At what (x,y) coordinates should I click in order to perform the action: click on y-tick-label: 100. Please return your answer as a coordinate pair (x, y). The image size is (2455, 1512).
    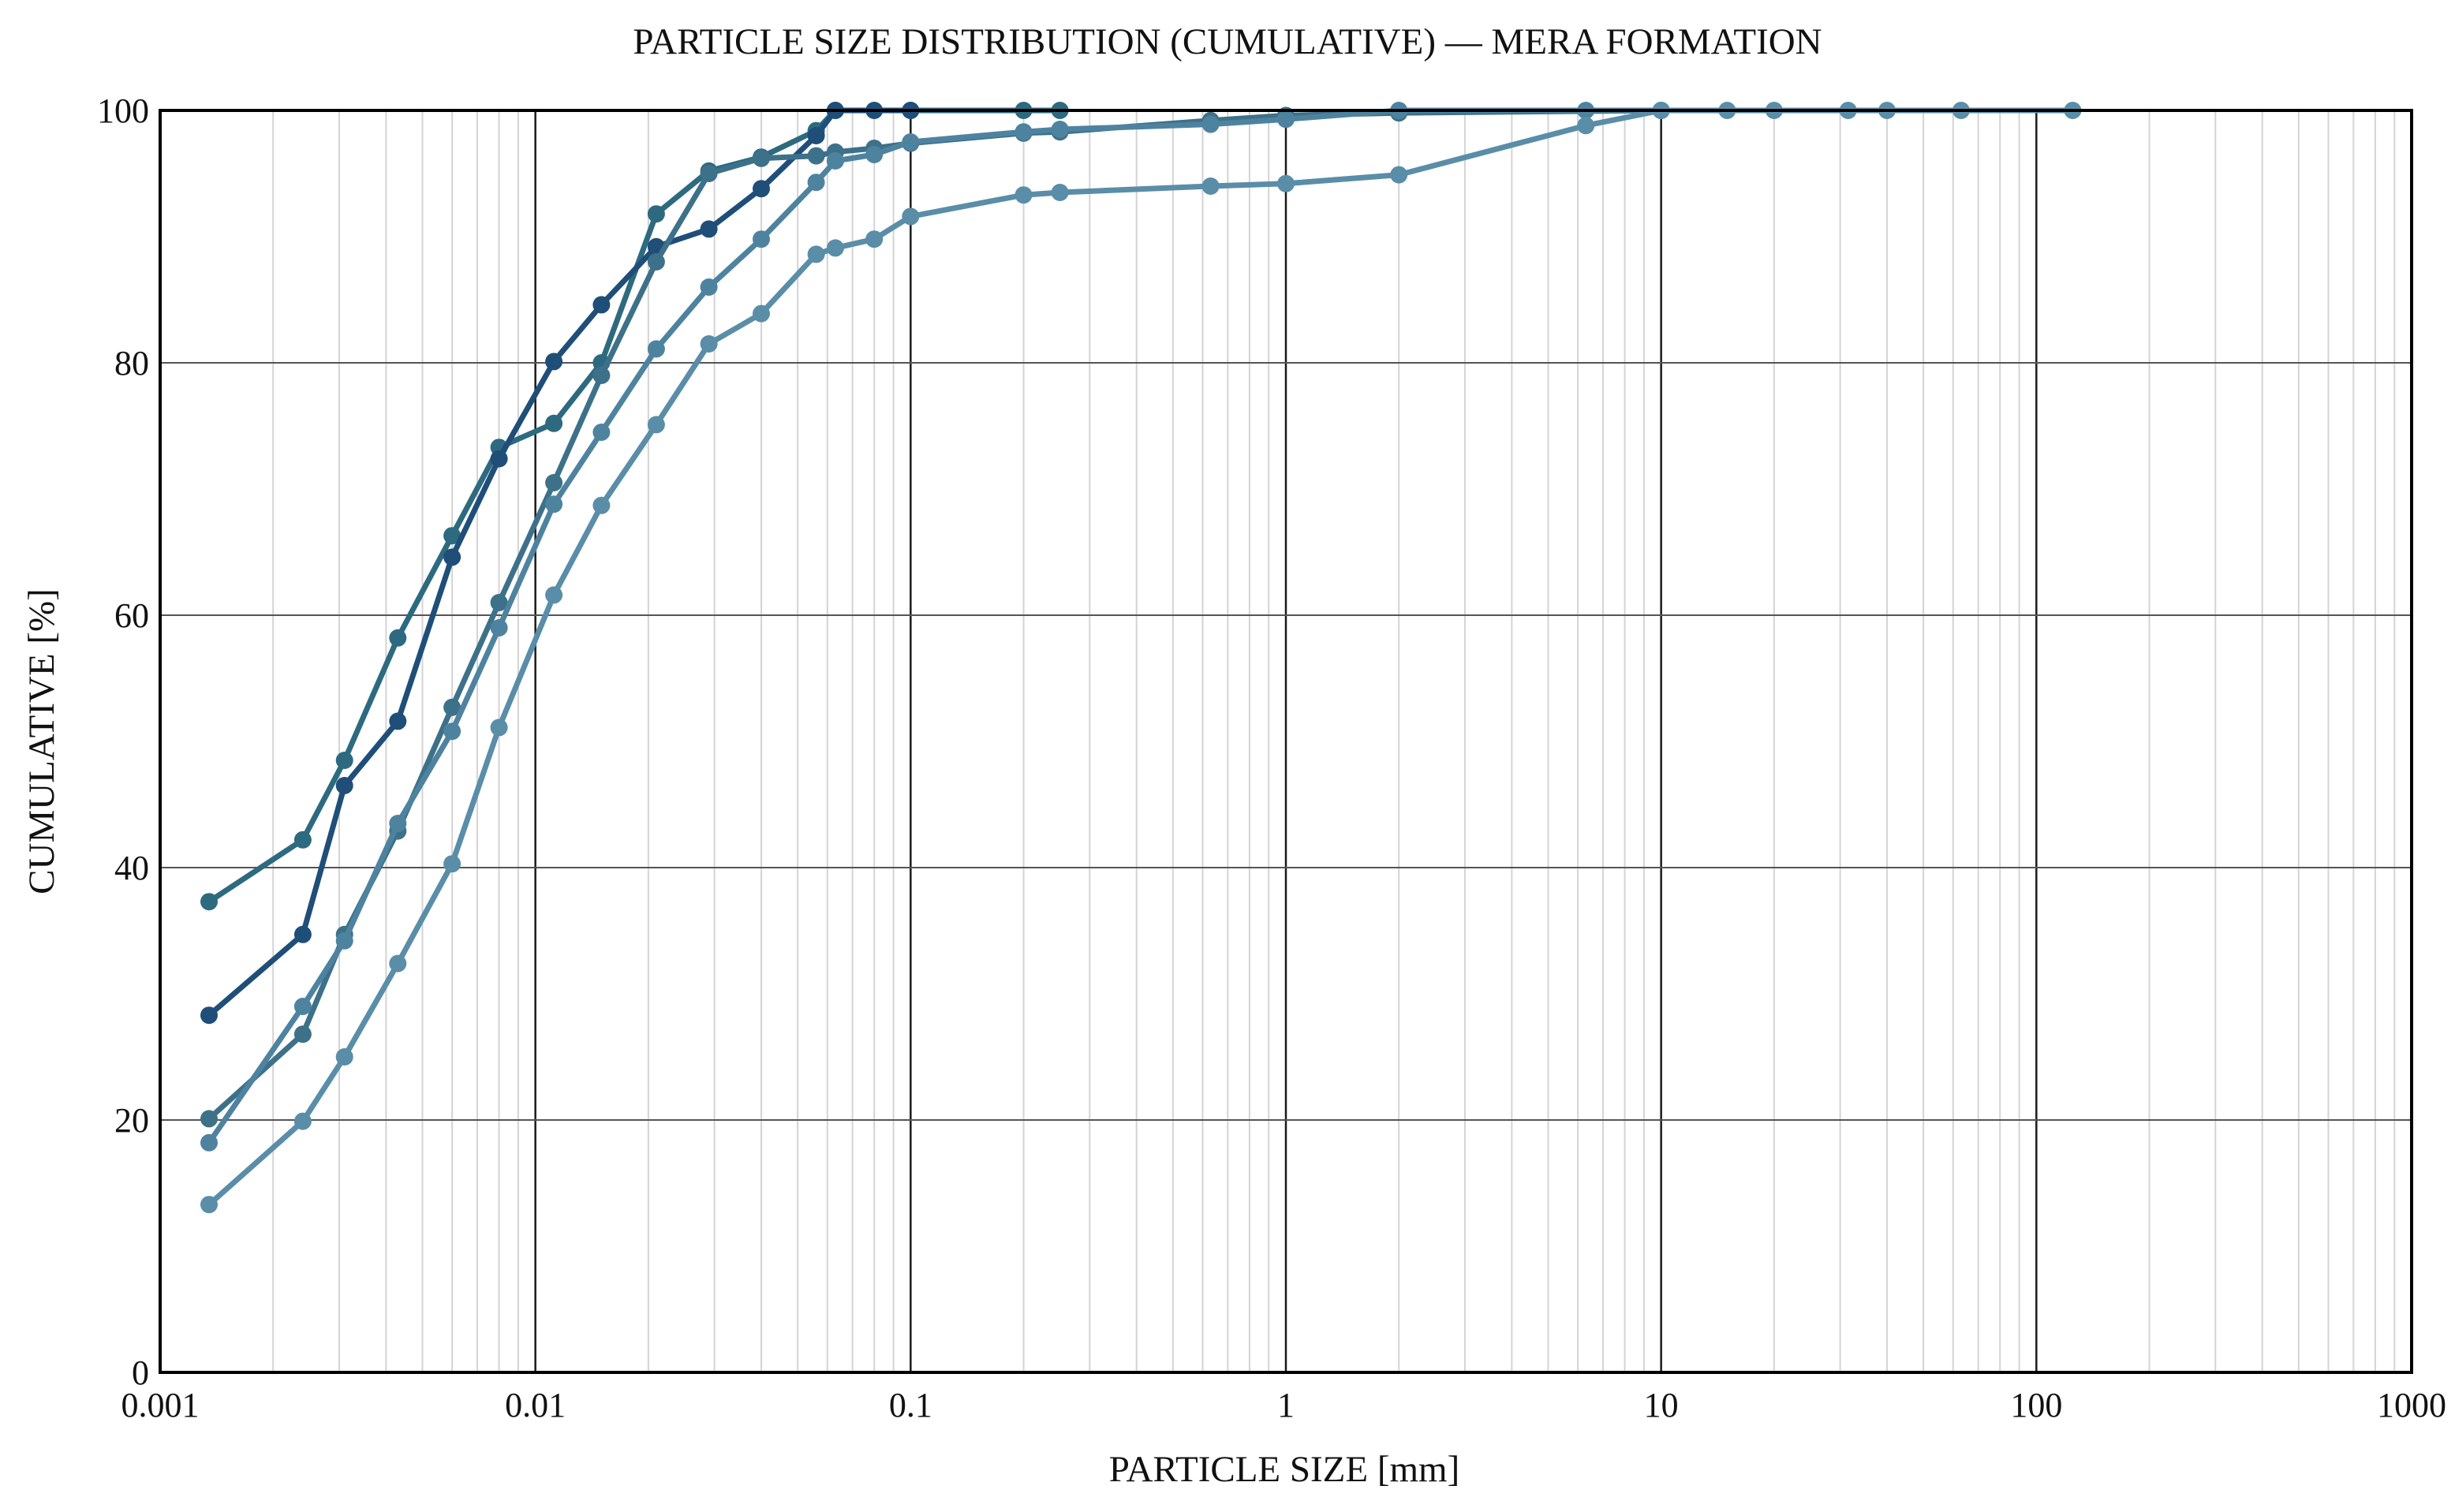
    Looking at the image, I should click on (123, 110).